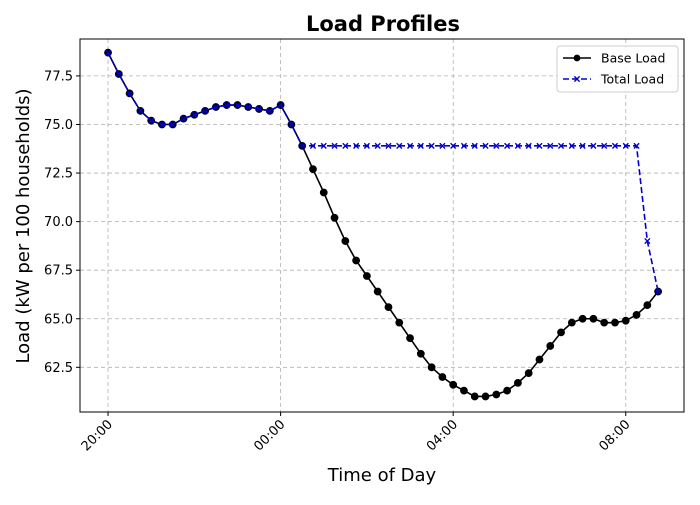 This screenshot has width=700, height=505. What do you see at coordinates (58, 125) in the screenshot?
I see `y-tick-label: 75.0` at bounding box center [58, 125].